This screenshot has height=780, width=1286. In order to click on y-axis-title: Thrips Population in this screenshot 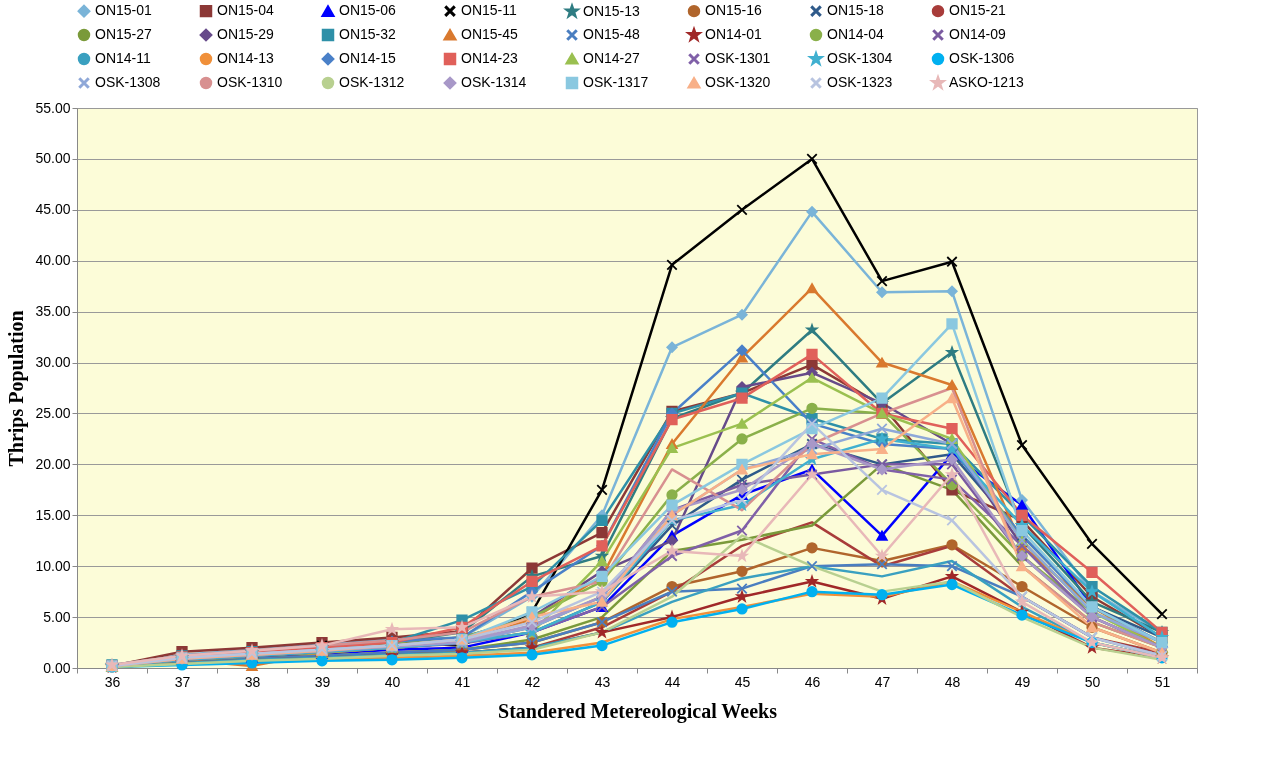, I will do `click(17, 388)`.